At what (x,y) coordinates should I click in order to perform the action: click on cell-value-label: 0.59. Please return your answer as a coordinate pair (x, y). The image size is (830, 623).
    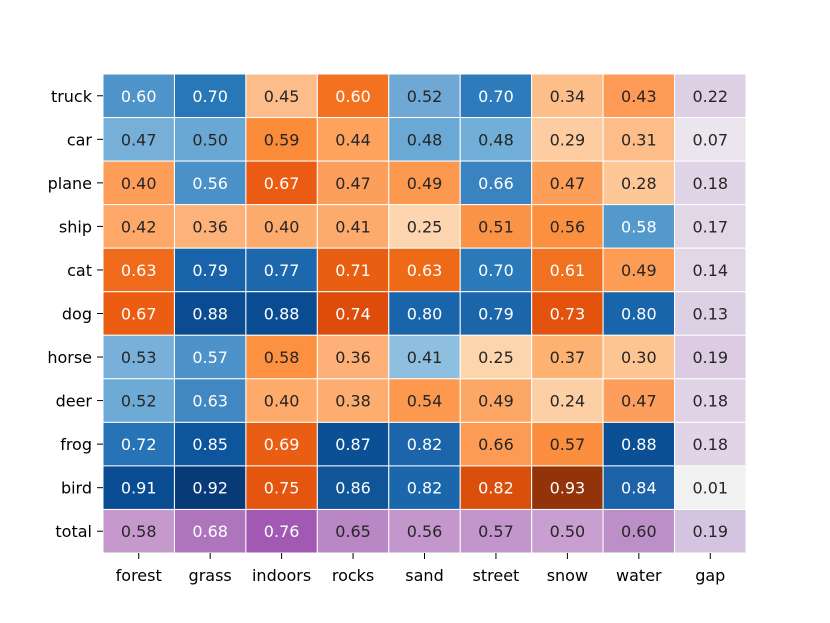
    Looking at the image, I should click on (282, 139).